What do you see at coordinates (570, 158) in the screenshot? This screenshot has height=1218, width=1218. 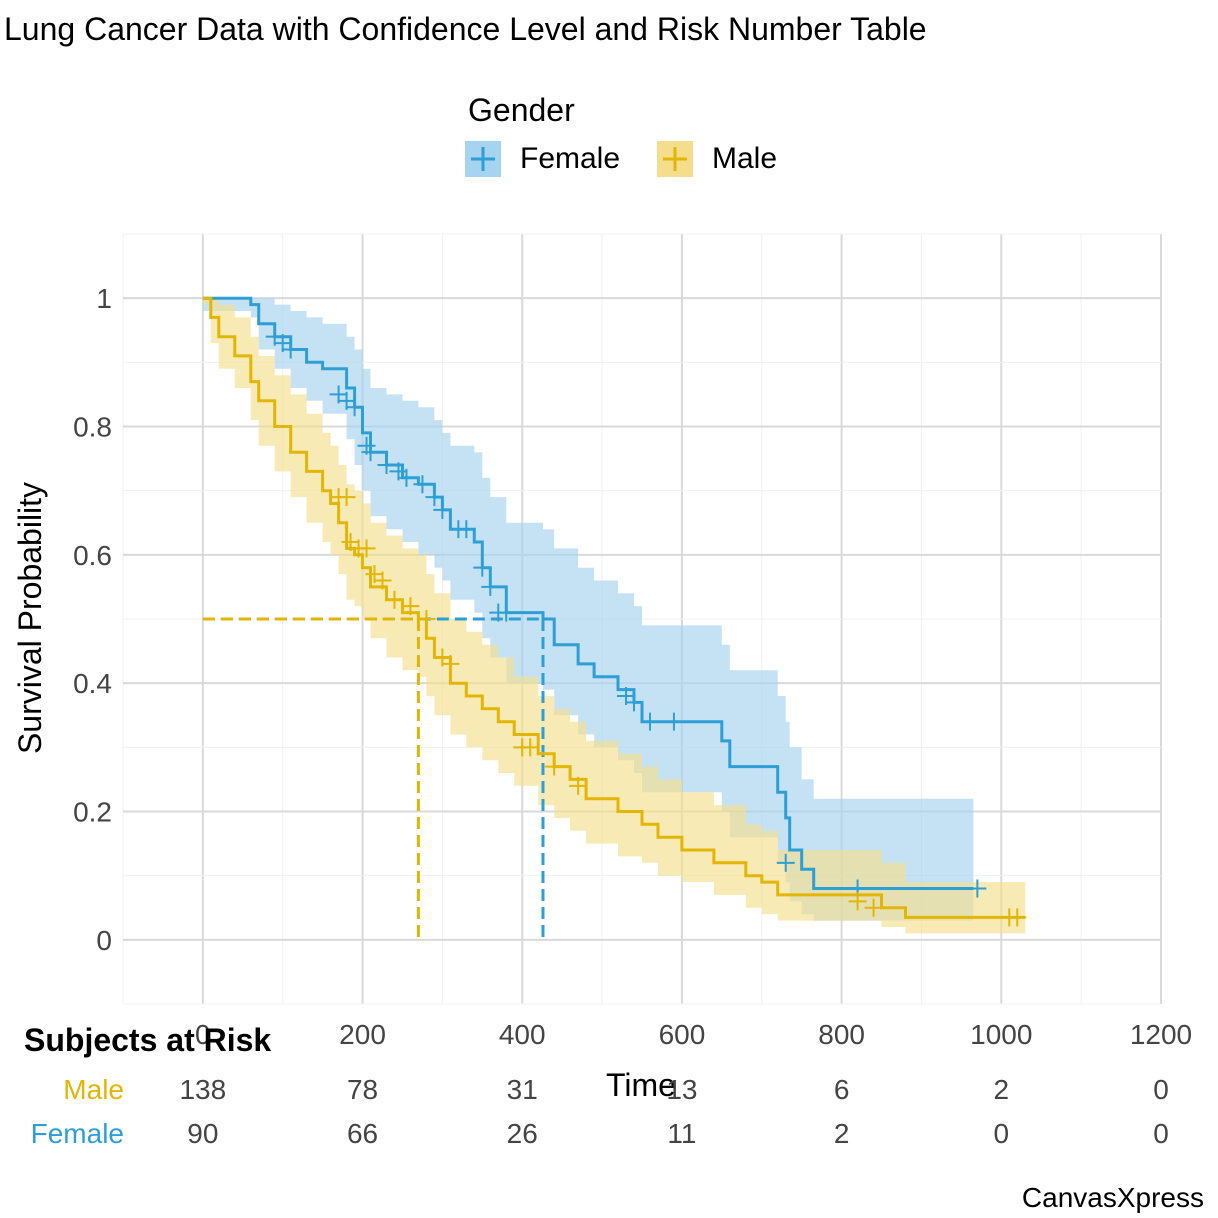 I see `legend-label-female: Female` at bounding box center [570, 158].